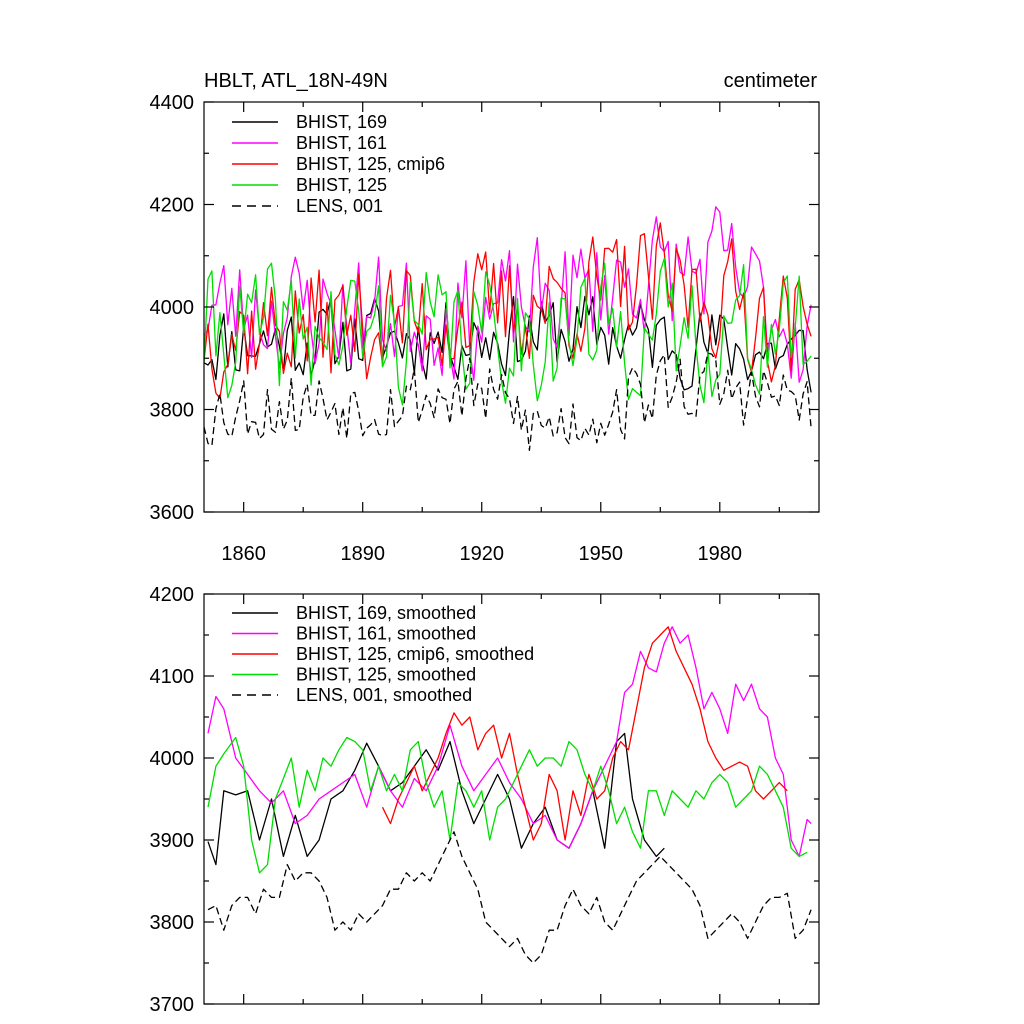 The width and height of the screenshot is (1024, 1024). I want to click on units-label: centimeter, so click(771, 81).